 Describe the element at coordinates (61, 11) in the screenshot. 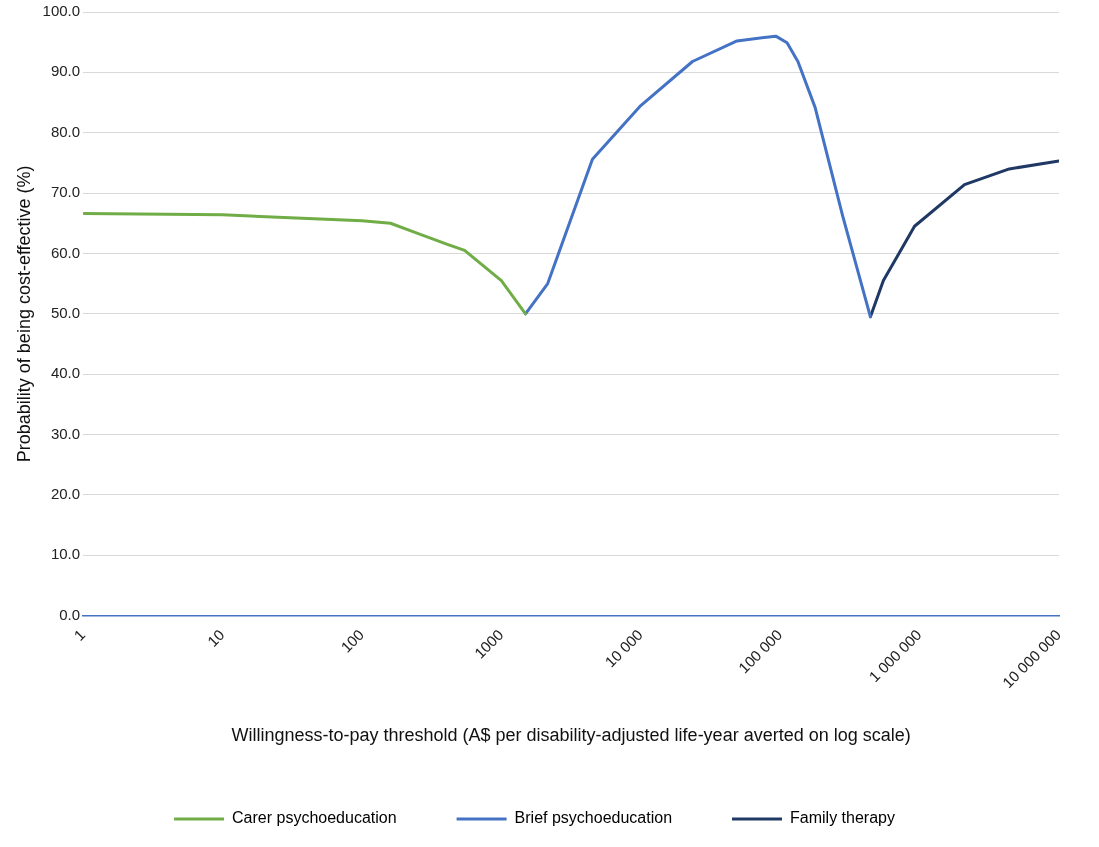

I see `y-tick-label: 100.0` at that location.